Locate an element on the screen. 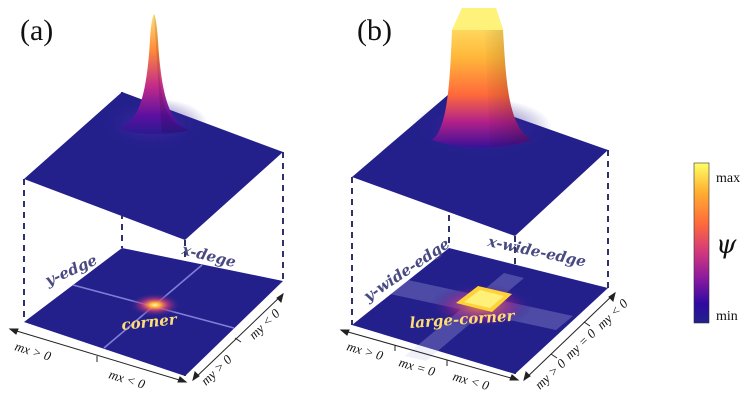  colorbar-max-label: max is located at coordinates (728, 178).